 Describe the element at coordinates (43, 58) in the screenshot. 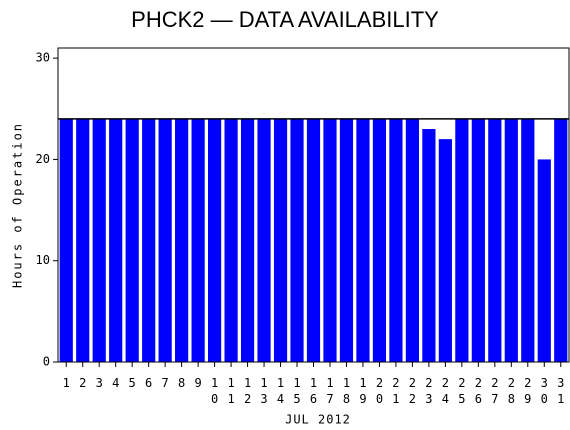

I see `y-tick-label: 30` at that location.